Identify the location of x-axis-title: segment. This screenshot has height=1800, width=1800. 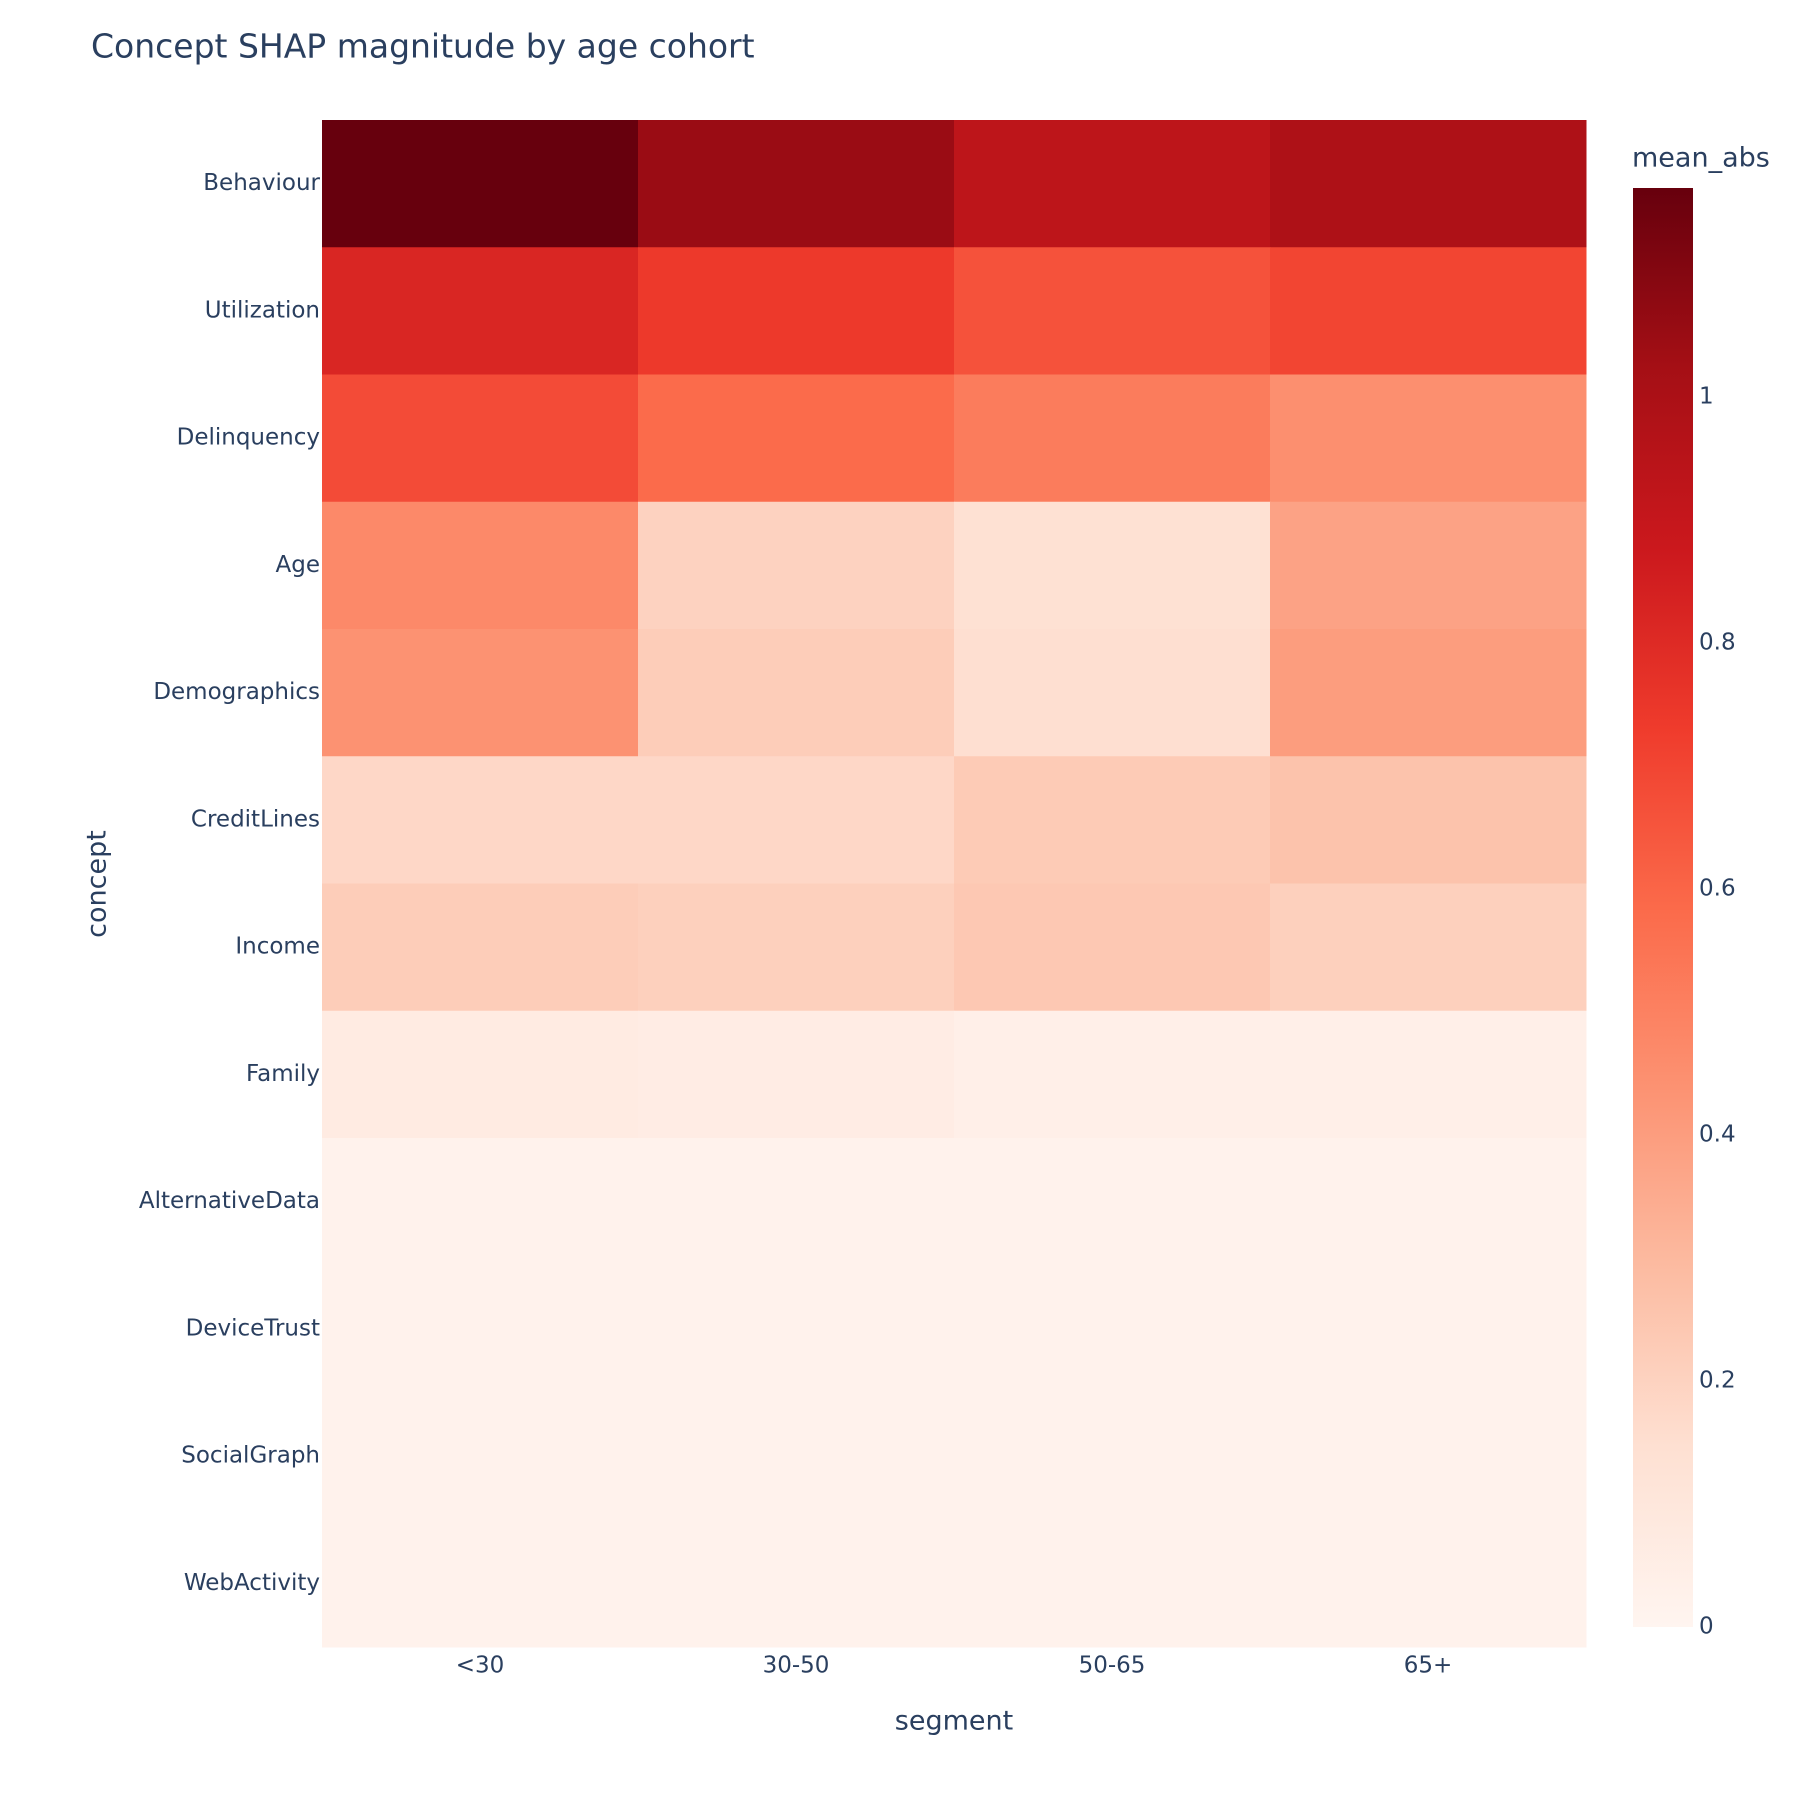
(954, 1721).